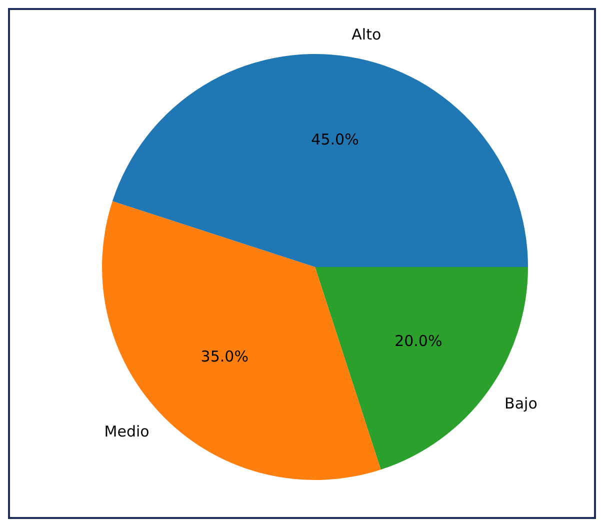  What do you see at coordinates (367, 34) in the screenshot?
I see `slice-label: Alto` at bounding box center [367, 34].